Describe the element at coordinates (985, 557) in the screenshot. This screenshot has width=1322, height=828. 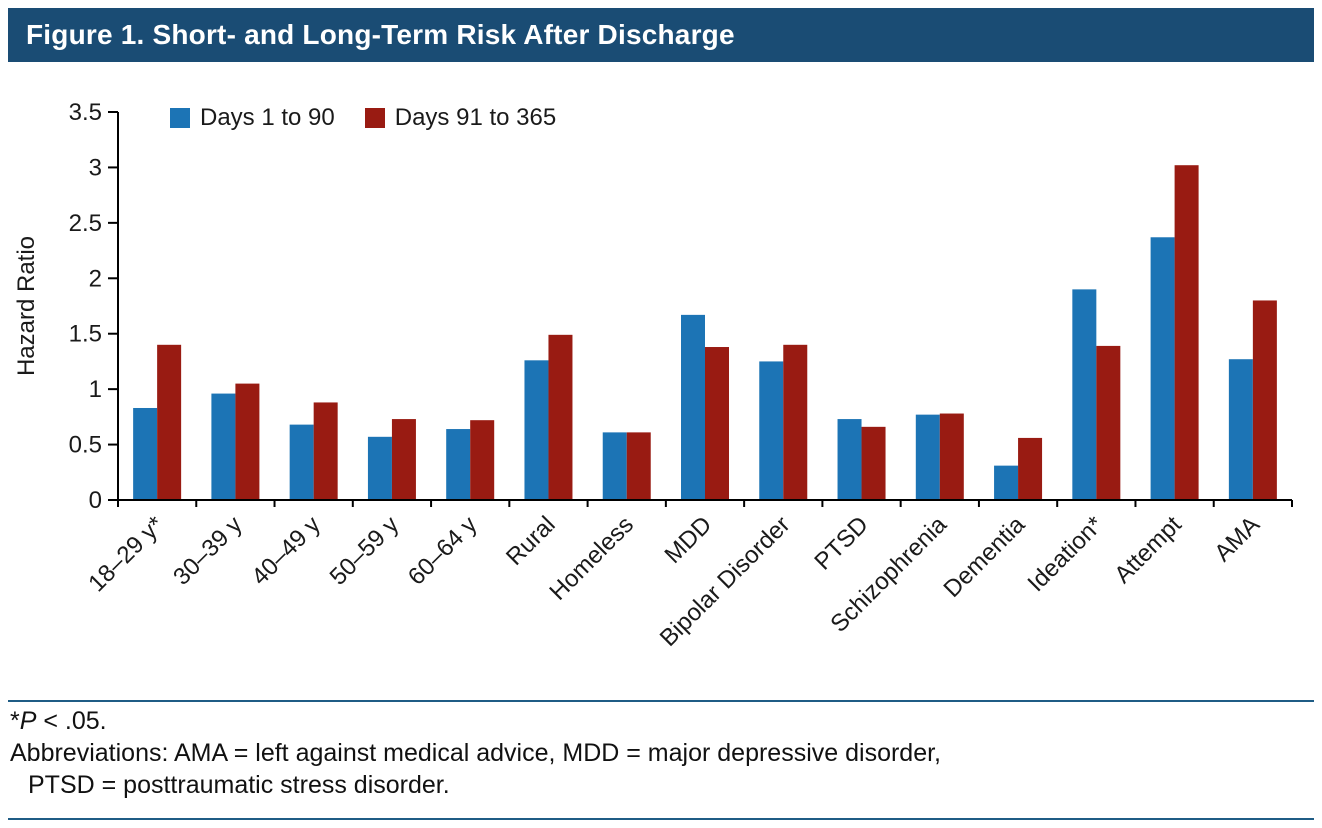
I see `x-axis-label: Dementia` at that location.